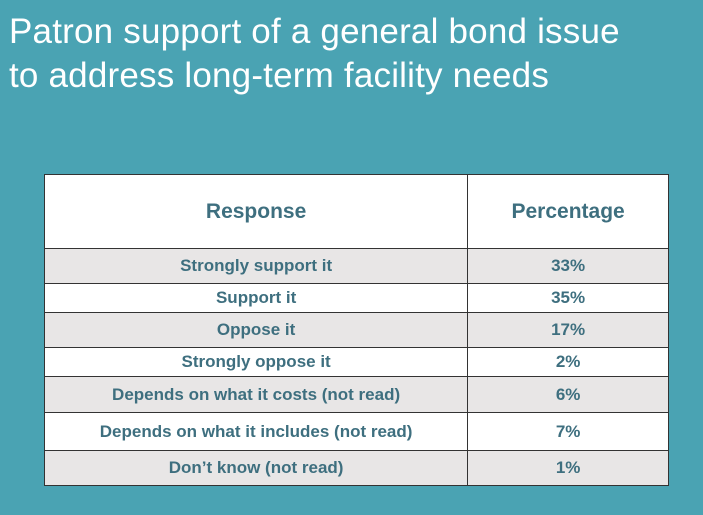 The height and width of the screenshot is (515, 703). What do you see at coordinates (256, 330) in the screenshot?
I see `response-cell: Oppose it` at bounding box center [256, 330].